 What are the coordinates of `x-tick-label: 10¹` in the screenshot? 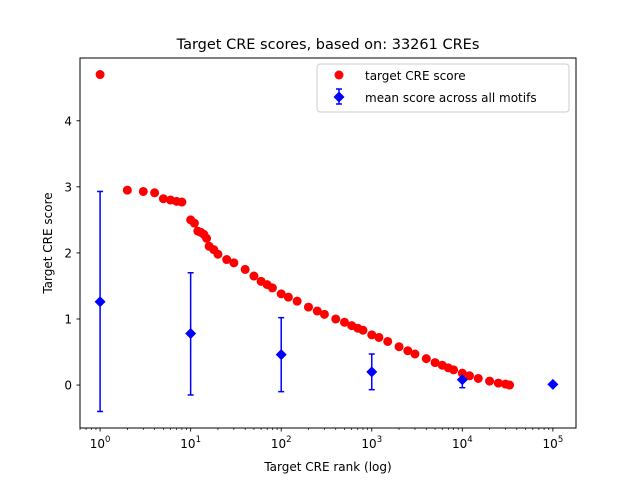 It's located at (190, 443).